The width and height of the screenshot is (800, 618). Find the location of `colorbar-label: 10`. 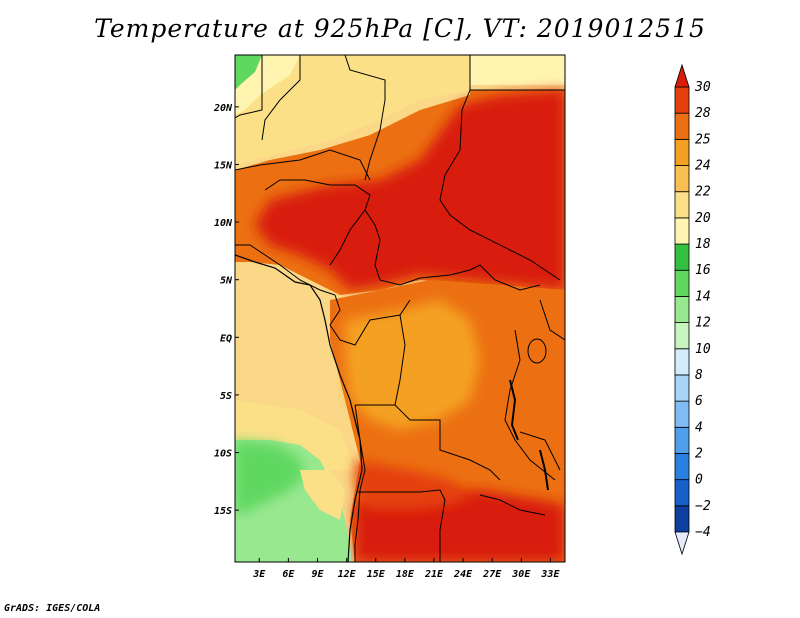

colorbar-label: 10 is located at coordinates (703, 349).